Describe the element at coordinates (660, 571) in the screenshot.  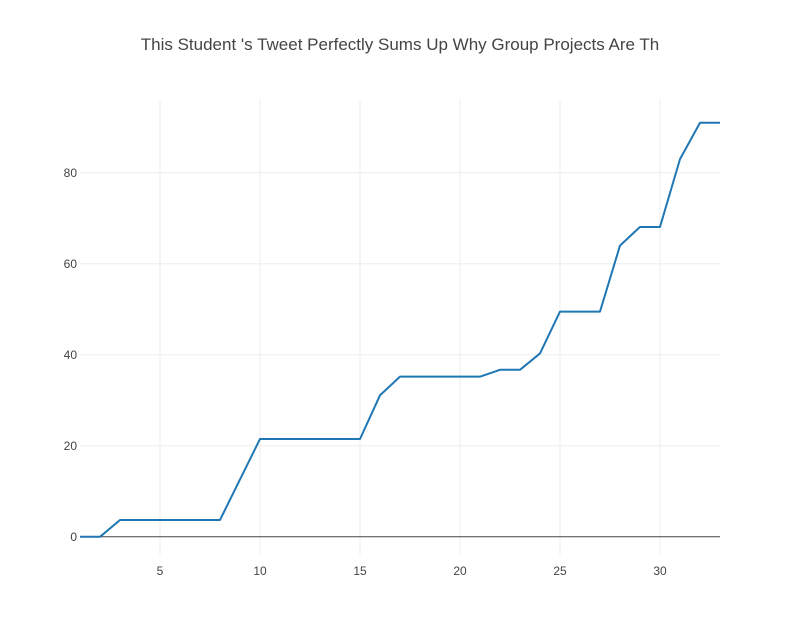
I see `x-tick-label: 30` at that location.